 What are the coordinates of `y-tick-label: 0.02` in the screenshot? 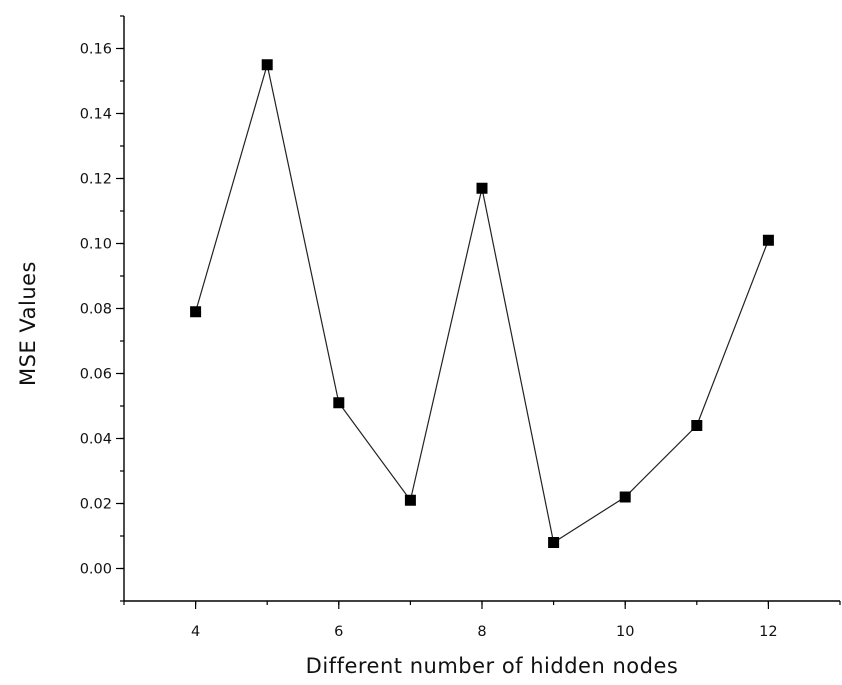 It's located at (96, 505).